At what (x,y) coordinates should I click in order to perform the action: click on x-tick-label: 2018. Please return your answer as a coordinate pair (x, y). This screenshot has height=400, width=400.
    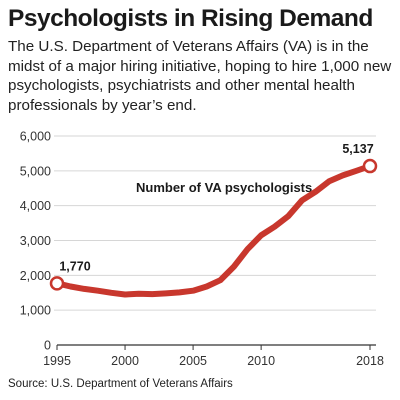
    Looking at the image, I should click on (370, 361).